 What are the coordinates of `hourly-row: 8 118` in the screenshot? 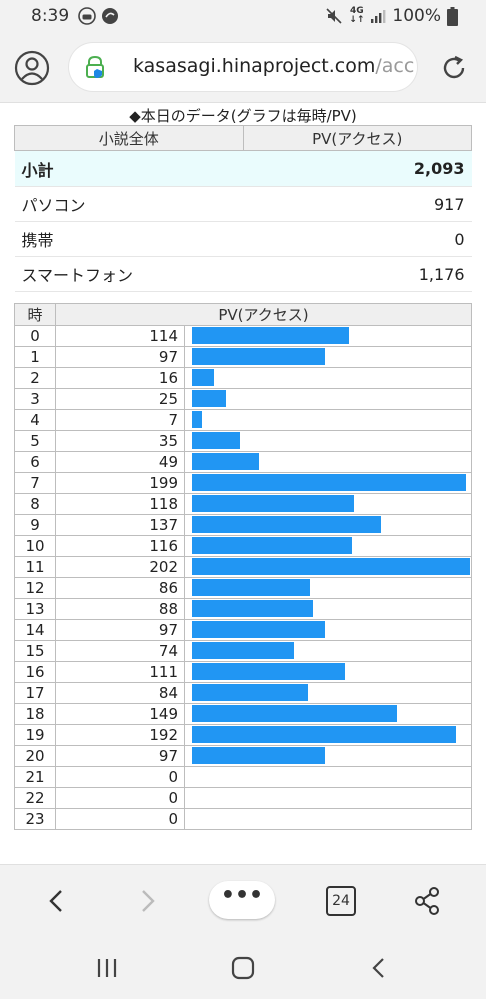 It's located at (243, 504).